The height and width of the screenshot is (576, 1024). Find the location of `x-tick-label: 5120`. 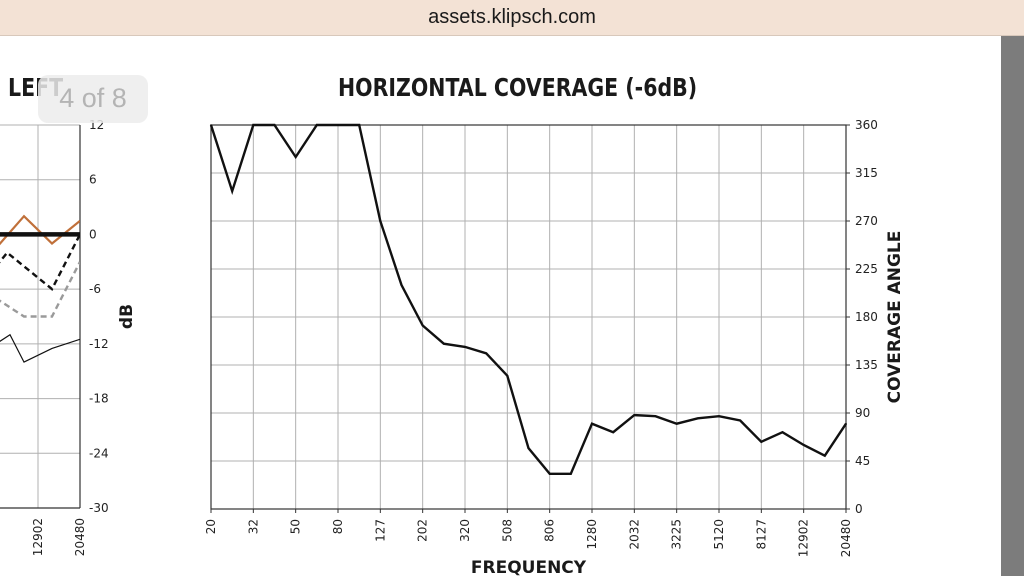

x-tick-label: 5120 is located at coordinates (719, 534).